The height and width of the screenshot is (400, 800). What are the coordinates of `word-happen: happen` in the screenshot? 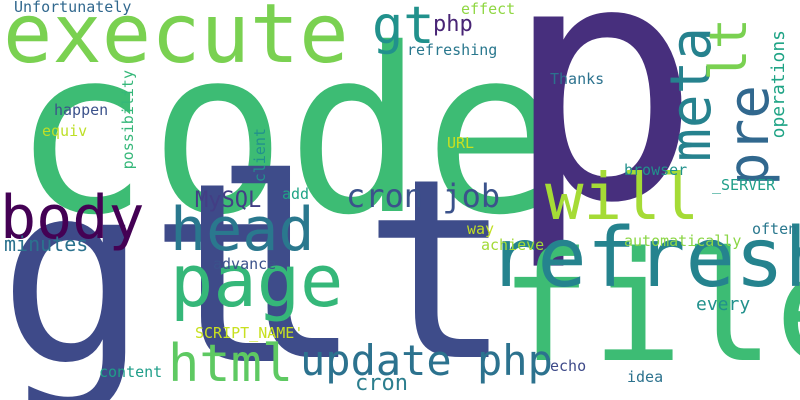 It's located at (81, 110).